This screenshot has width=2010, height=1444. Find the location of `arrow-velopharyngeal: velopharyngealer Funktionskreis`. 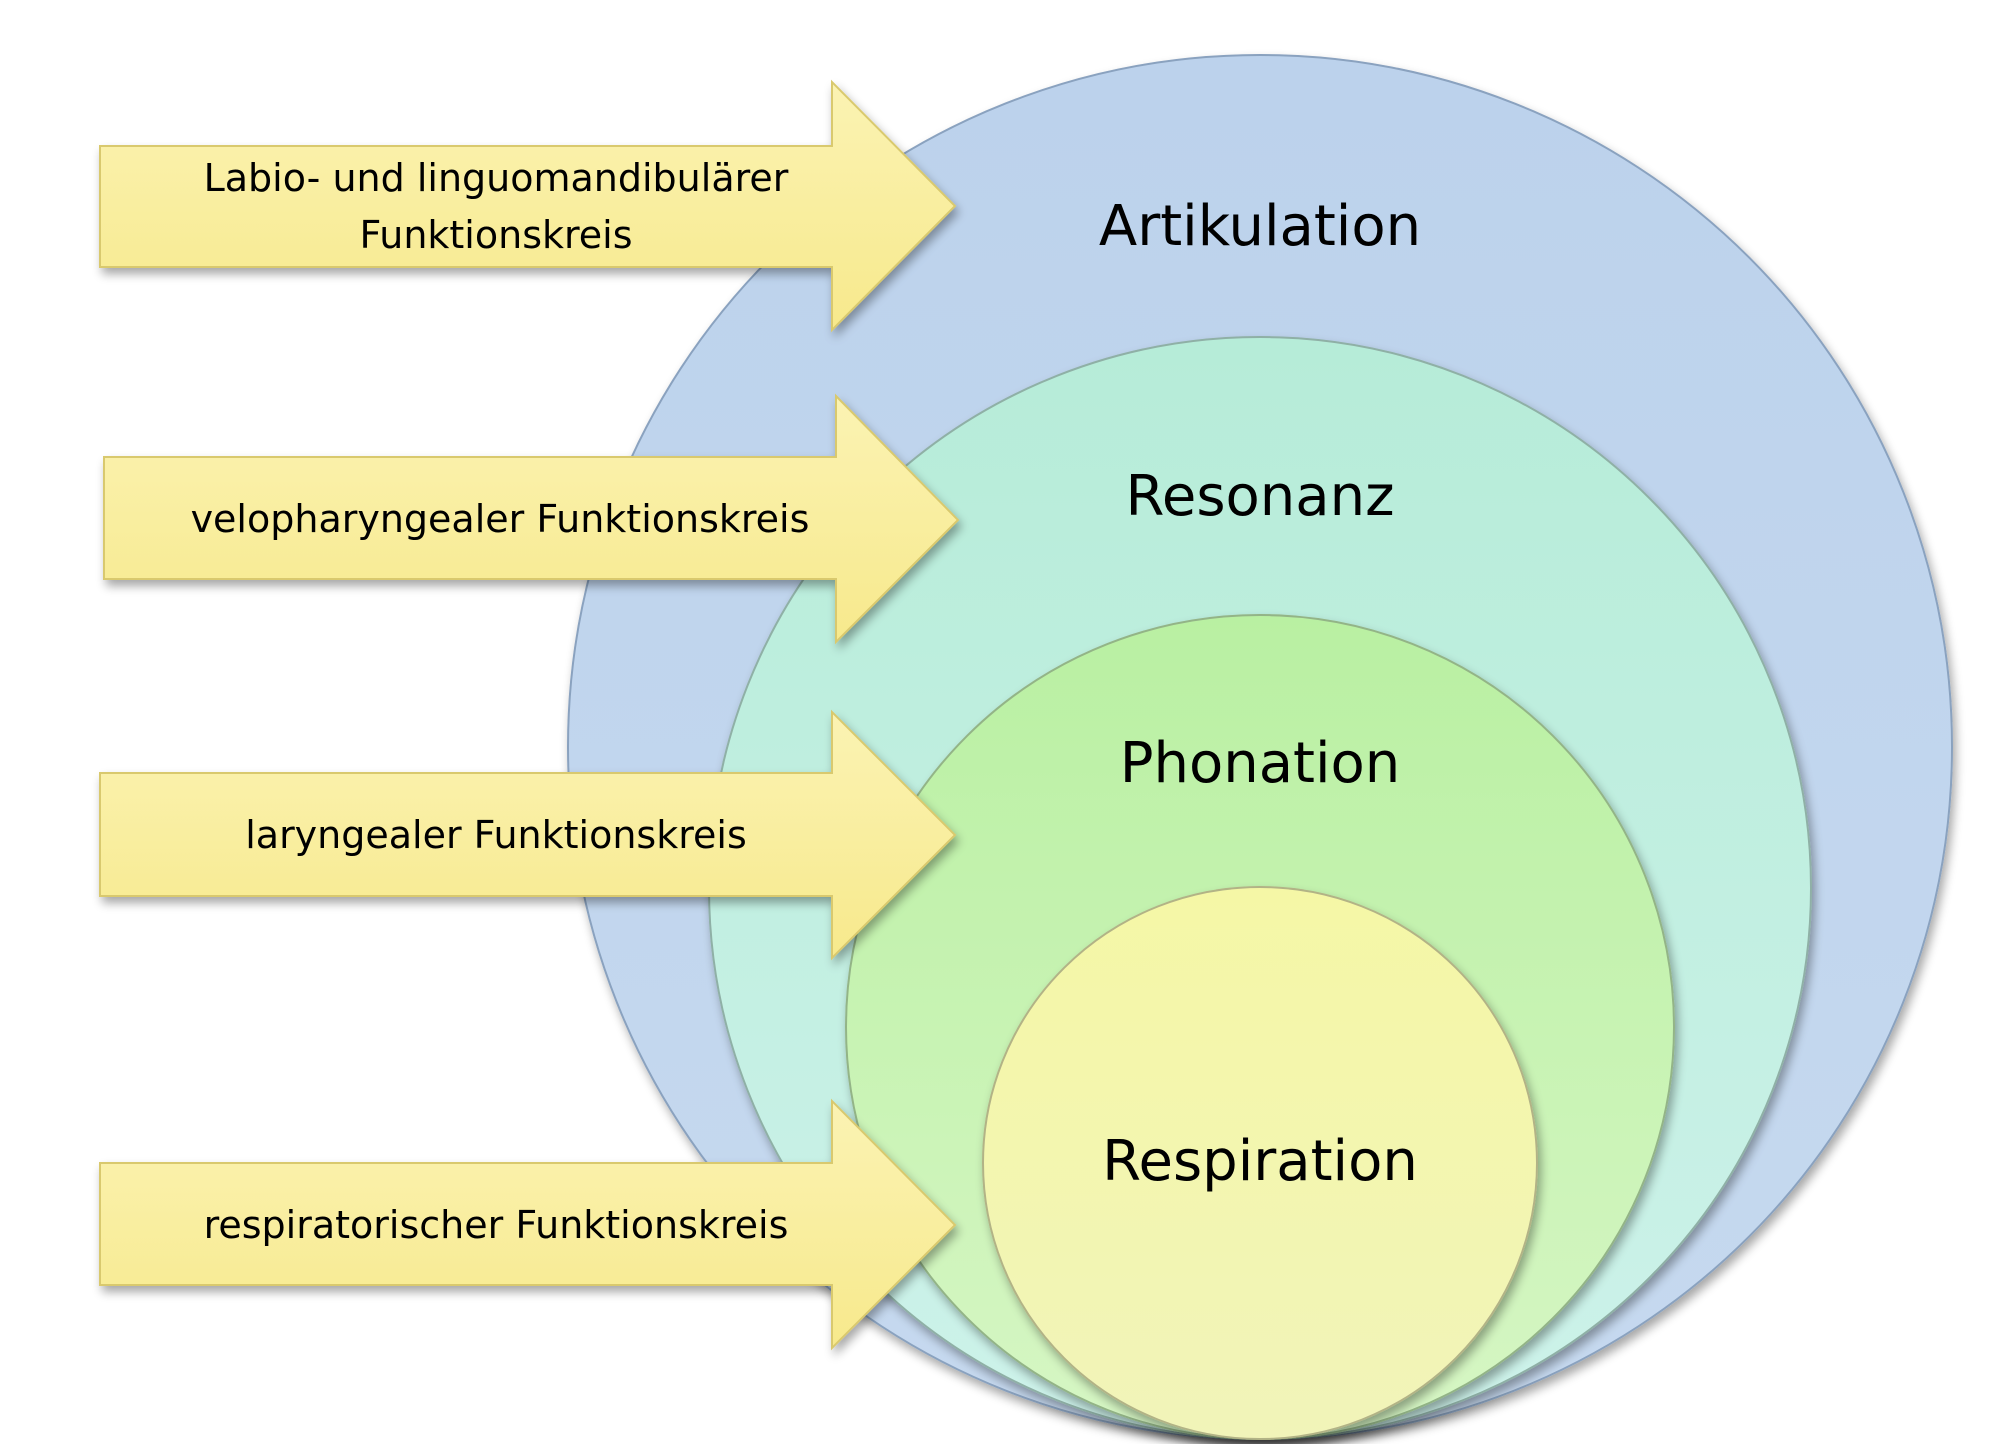

arrow-velopharyngeal: velopharyngealer Funktionskreis is located at coordinates (531, 519).